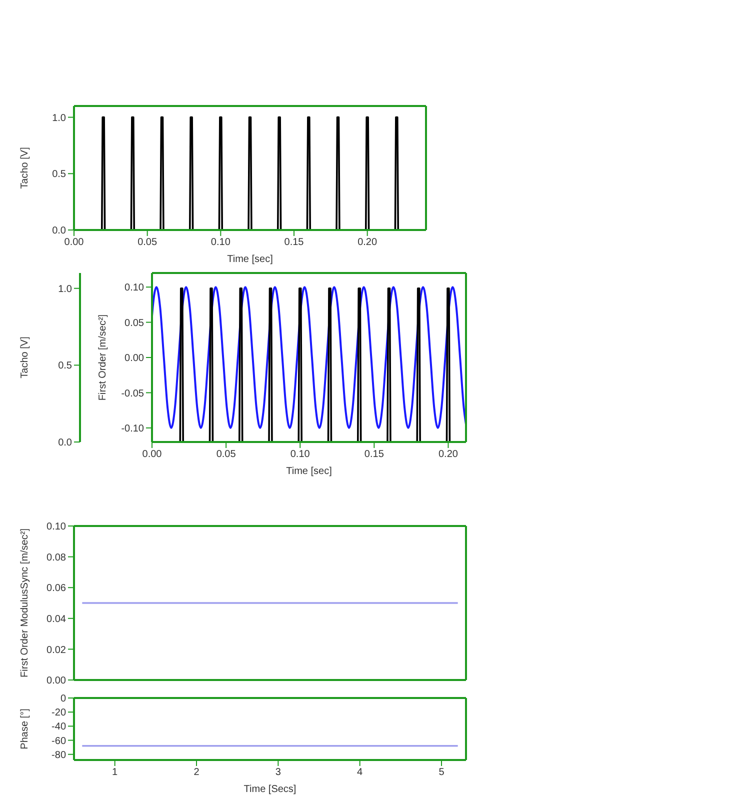 The height and width of the screenshot is (800, 748). I want to click on y-tick-label: 0.04, so click(56, 619).